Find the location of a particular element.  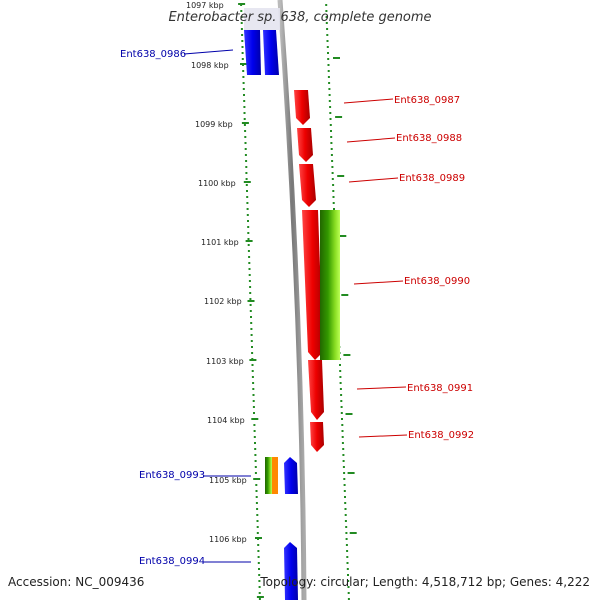

gene-label-ent638-0986: Ent638_0986 is located at coordinates (153, 54).